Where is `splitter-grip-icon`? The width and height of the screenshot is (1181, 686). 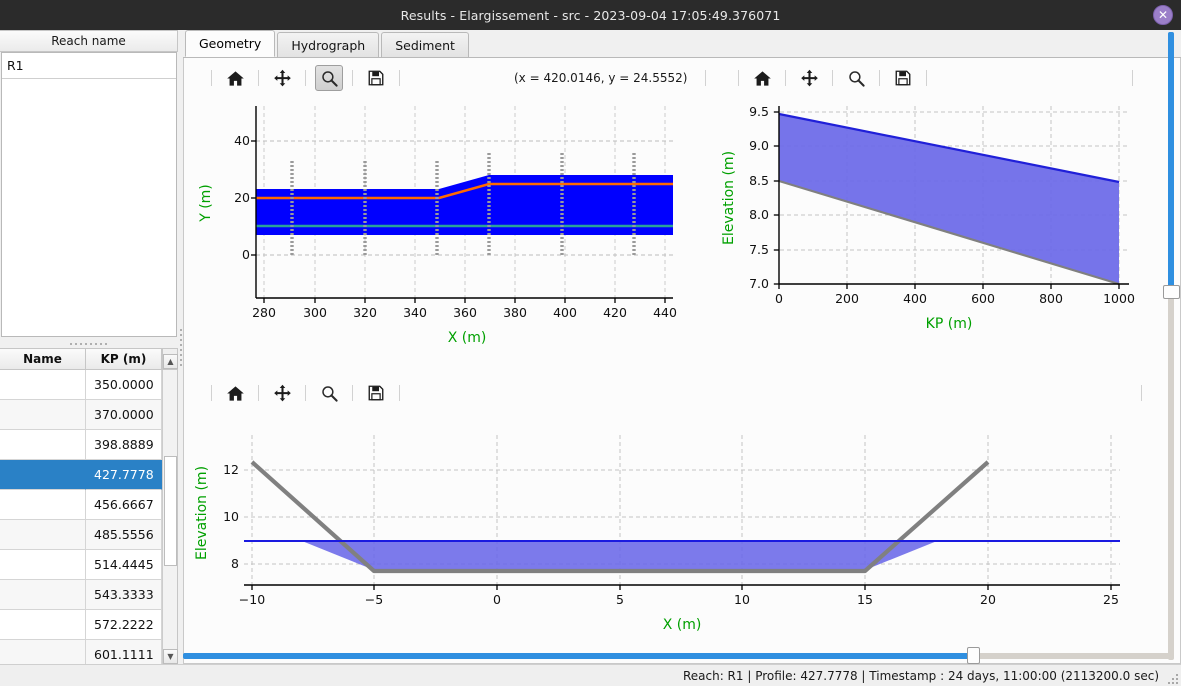
splitter-grip-icon is located at coordinates (180, 347).